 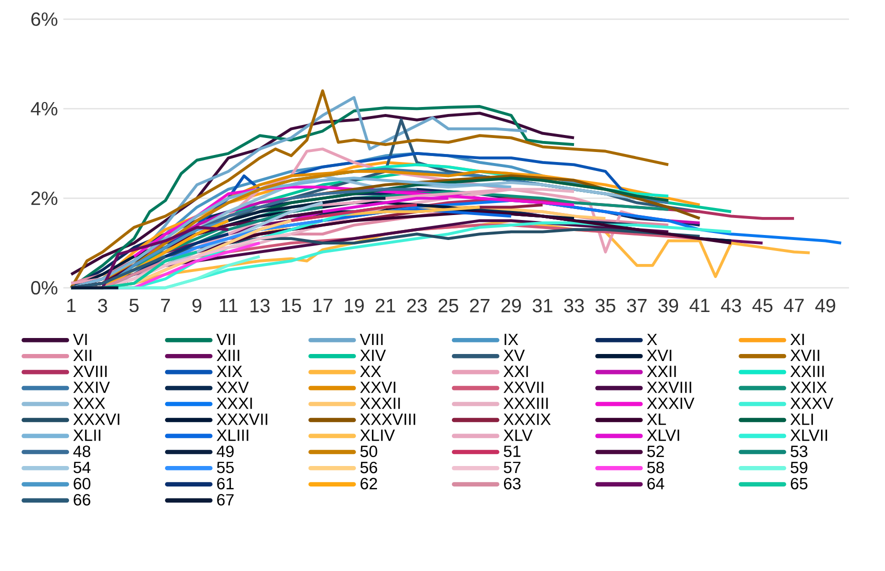 What do you see at coordinates (292, 305) in the screenshot?
I see `x-tick-label: 15` at bounding box center [292, 305].